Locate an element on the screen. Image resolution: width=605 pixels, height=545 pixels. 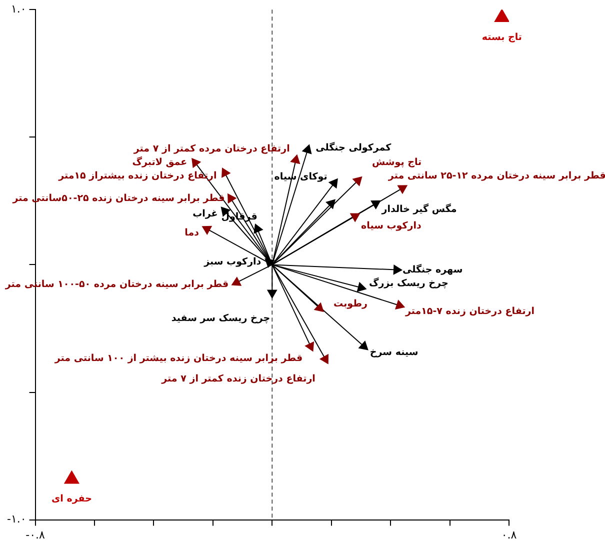
x-tick-label: -۰.۸ is located at coordinates (36, 535).